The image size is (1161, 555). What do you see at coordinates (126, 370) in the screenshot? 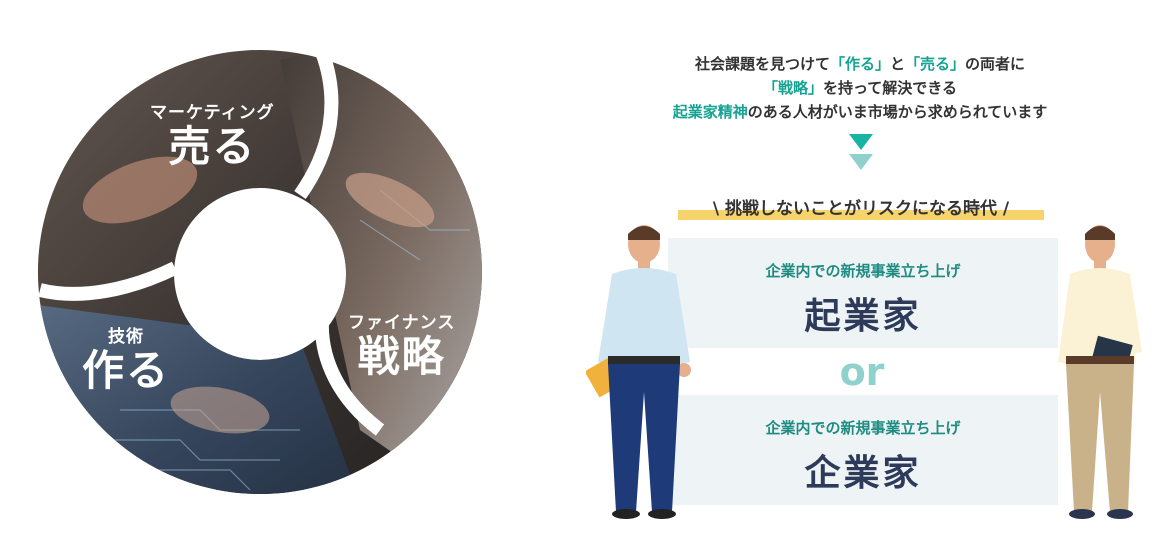
I see `segment-make-big: 作る` at bounding box center [126, 370].